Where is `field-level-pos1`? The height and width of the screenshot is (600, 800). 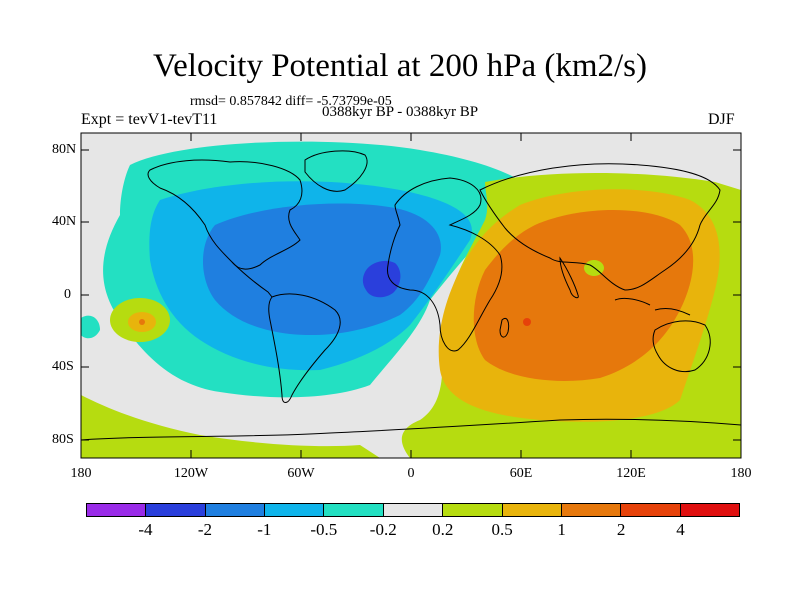 field-level-pos1 is located at coordinates (583, 295).